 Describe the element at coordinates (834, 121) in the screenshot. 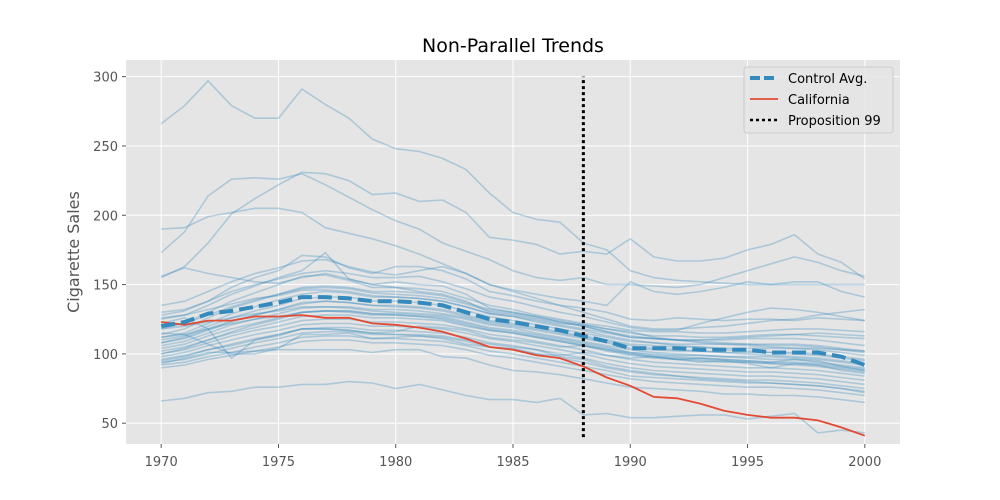

I see `legend-proposition-99-label: Proposition 99` at that location.